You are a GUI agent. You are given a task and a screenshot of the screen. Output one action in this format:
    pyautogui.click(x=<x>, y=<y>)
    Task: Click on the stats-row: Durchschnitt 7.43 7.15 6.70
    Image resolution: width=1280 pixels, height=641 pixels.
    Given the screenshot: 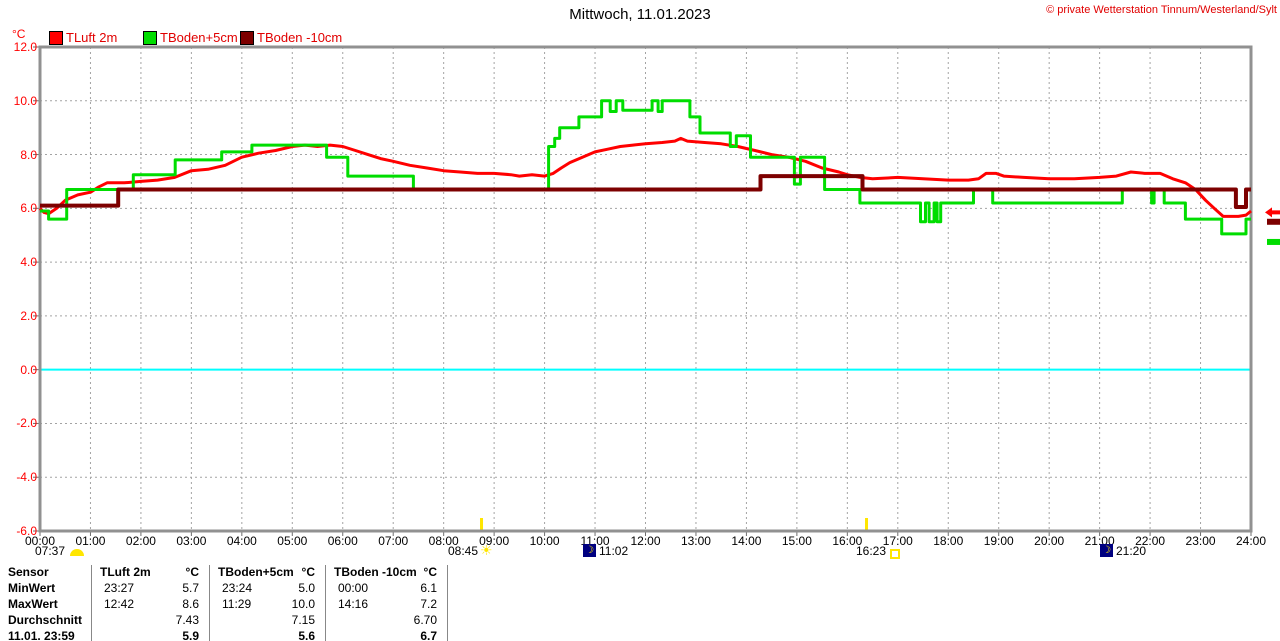 What is the action you would take?
    pyautogui.click(x=229, y=621)
    